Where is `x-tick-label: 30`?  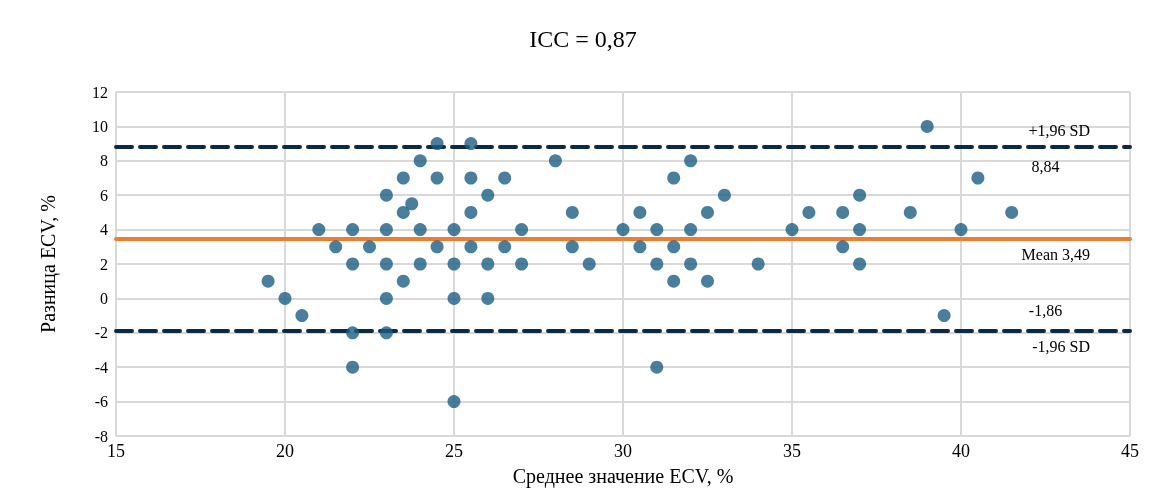 x-tick-label: 30 is located at coordinates (623, 451).